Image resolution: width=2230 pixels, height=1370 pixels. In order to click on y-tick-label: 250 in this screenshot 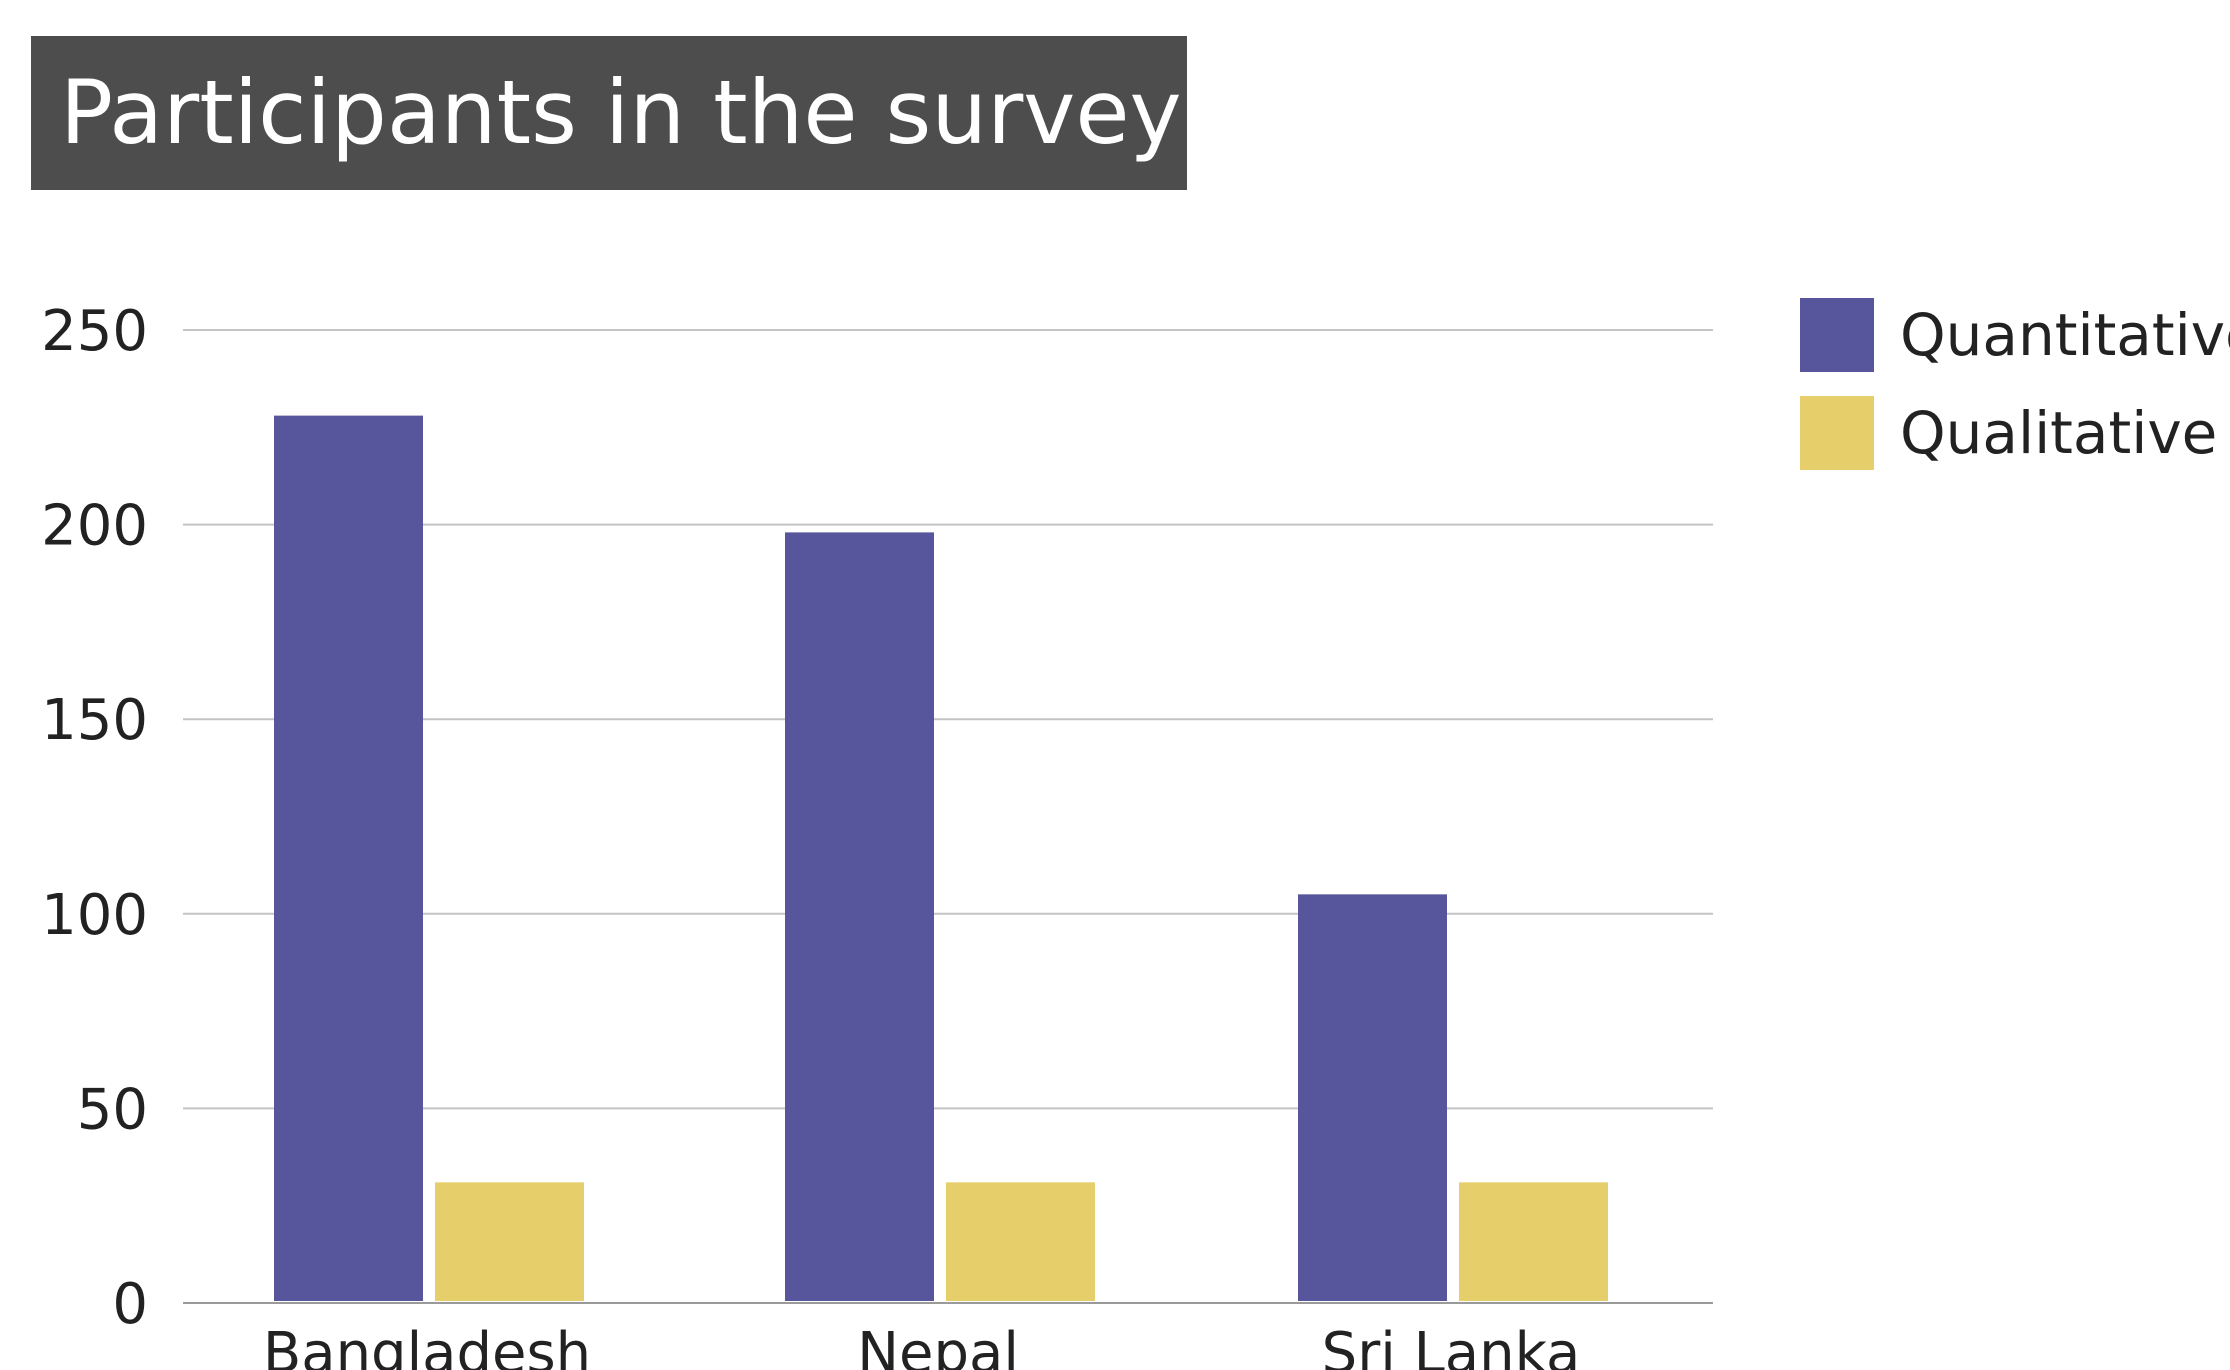, I will do `click(94, 331)`.